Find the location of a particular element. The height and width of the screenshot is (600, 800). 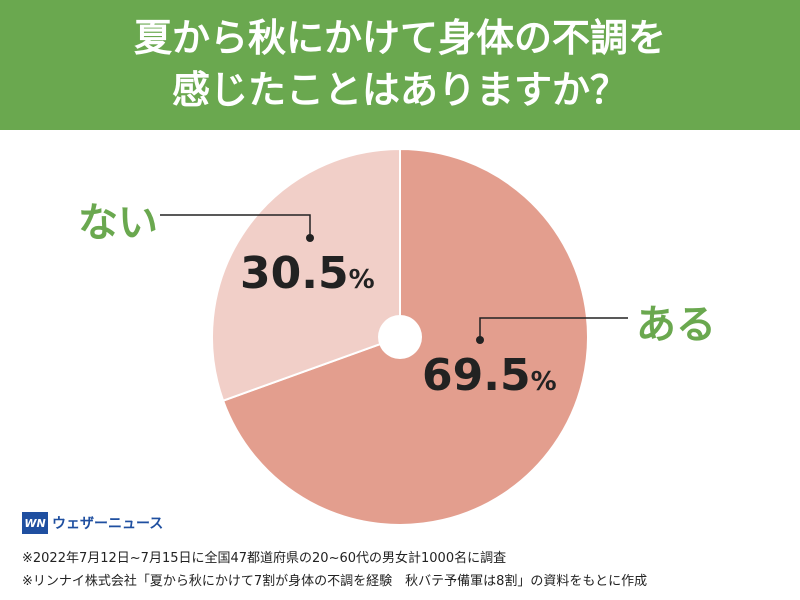

title-line-2: 感じたことはありますか？ is located at coordinates (399, 90).